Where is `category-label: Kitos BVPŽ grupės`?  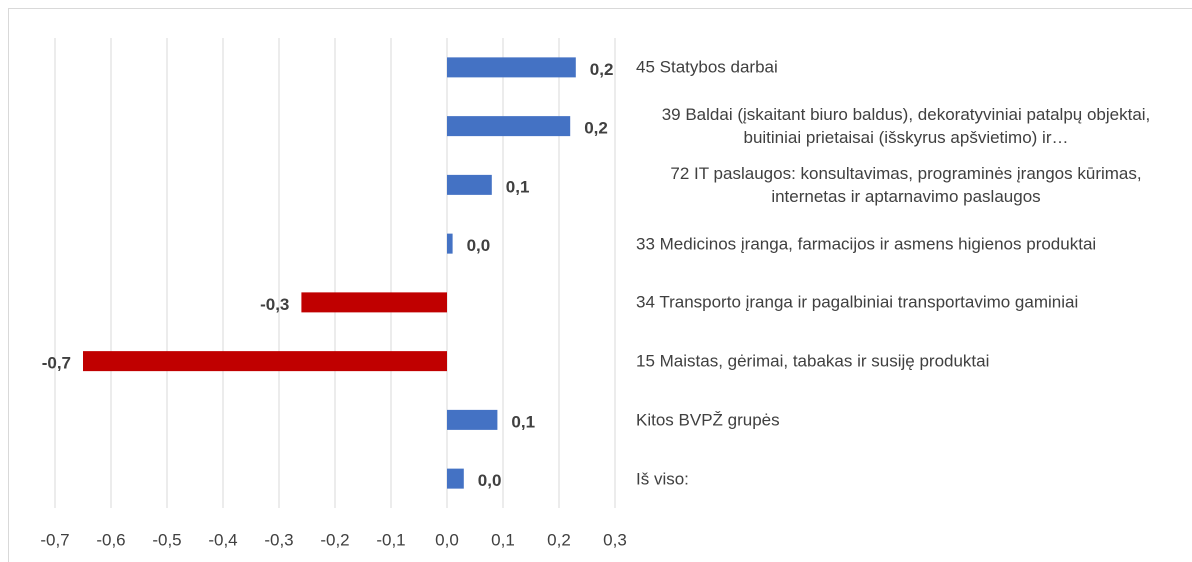
category-label: Kitos BVPŽ grupės is located at coordinates (708, 420).